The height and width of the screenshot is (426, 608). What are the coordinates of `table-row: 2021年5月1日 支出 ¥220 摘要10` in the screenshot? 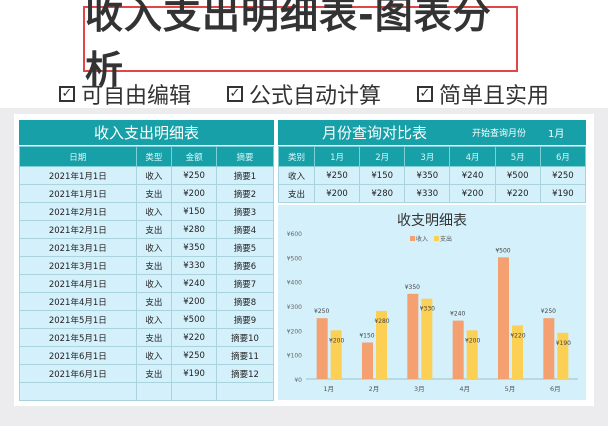 It's located at (147, 337).